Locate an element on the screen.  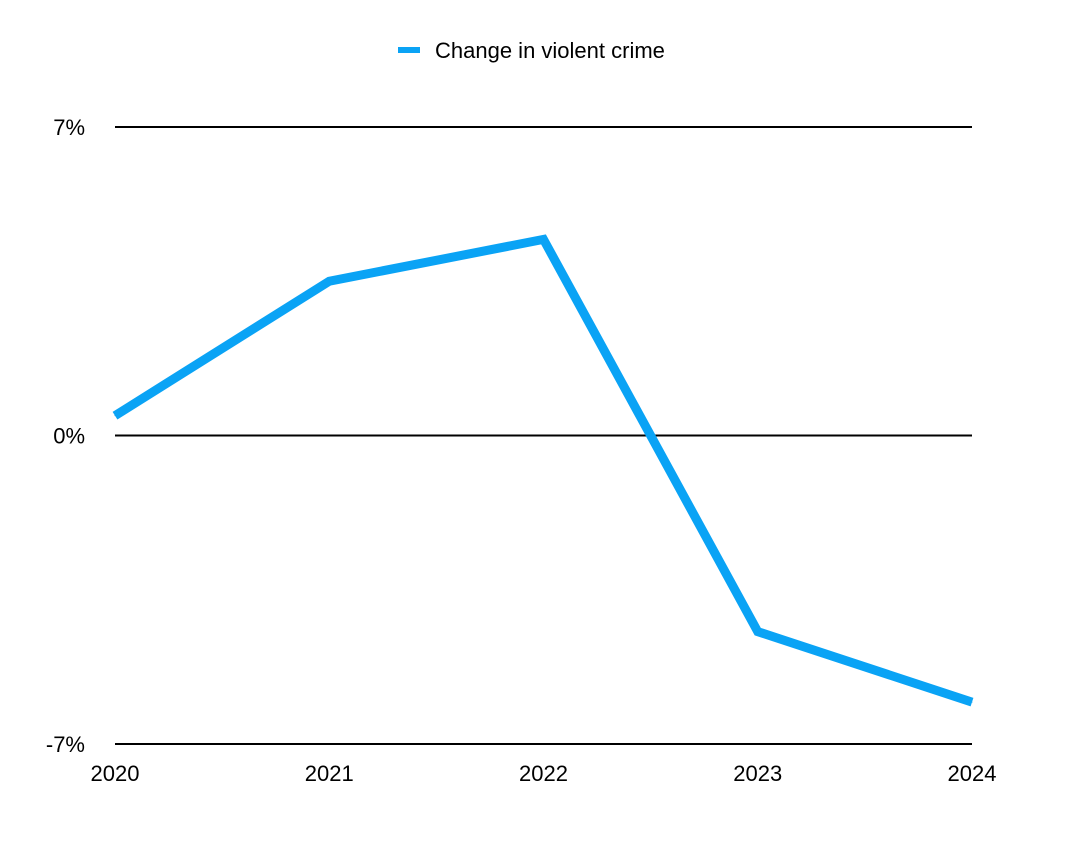
legend-label: Change in violent crime is located at coordinates (550, 50).